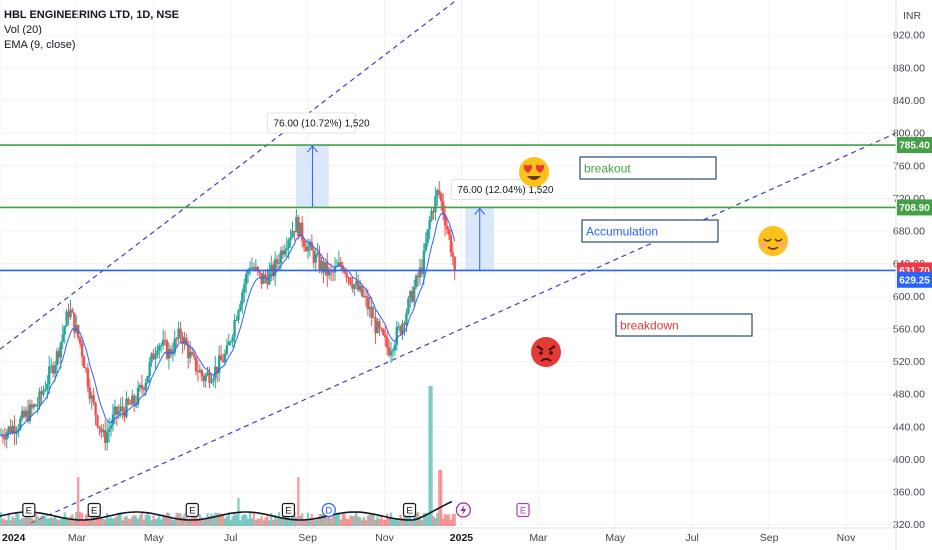 Image resolution: width=932 pixels, height=550 pixels. What do you see at coordinates (615, 538) in the screenshot?
I see `x-tick-label: May` at bounding box center [615, 538].